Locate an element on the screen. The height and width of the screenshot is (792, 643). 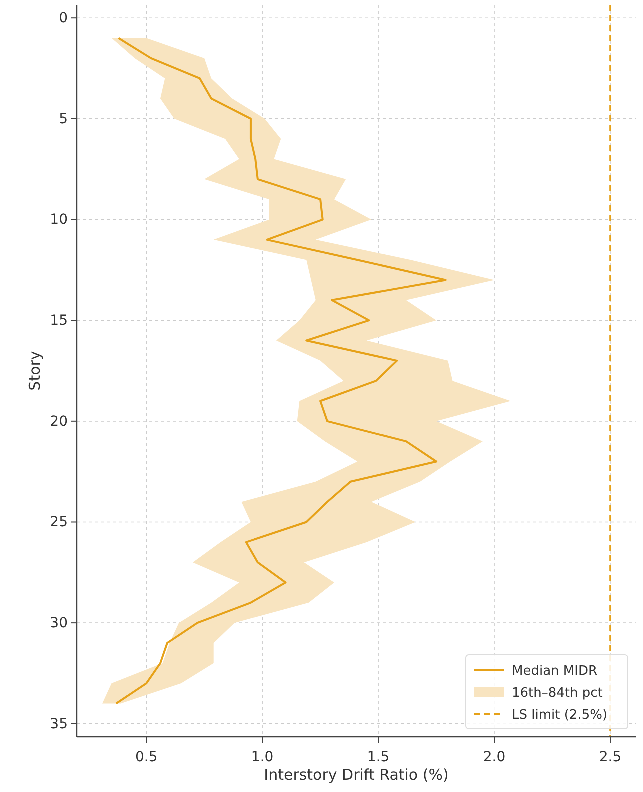
legend-label: Median MIDR is located at coordinates (555, 671).